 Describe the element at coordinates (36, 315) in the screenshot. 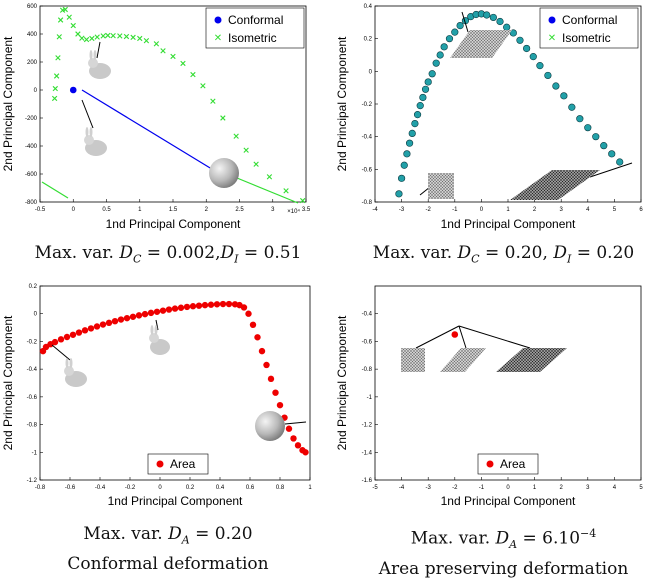

I see `y-tick-label: 0` at that location.